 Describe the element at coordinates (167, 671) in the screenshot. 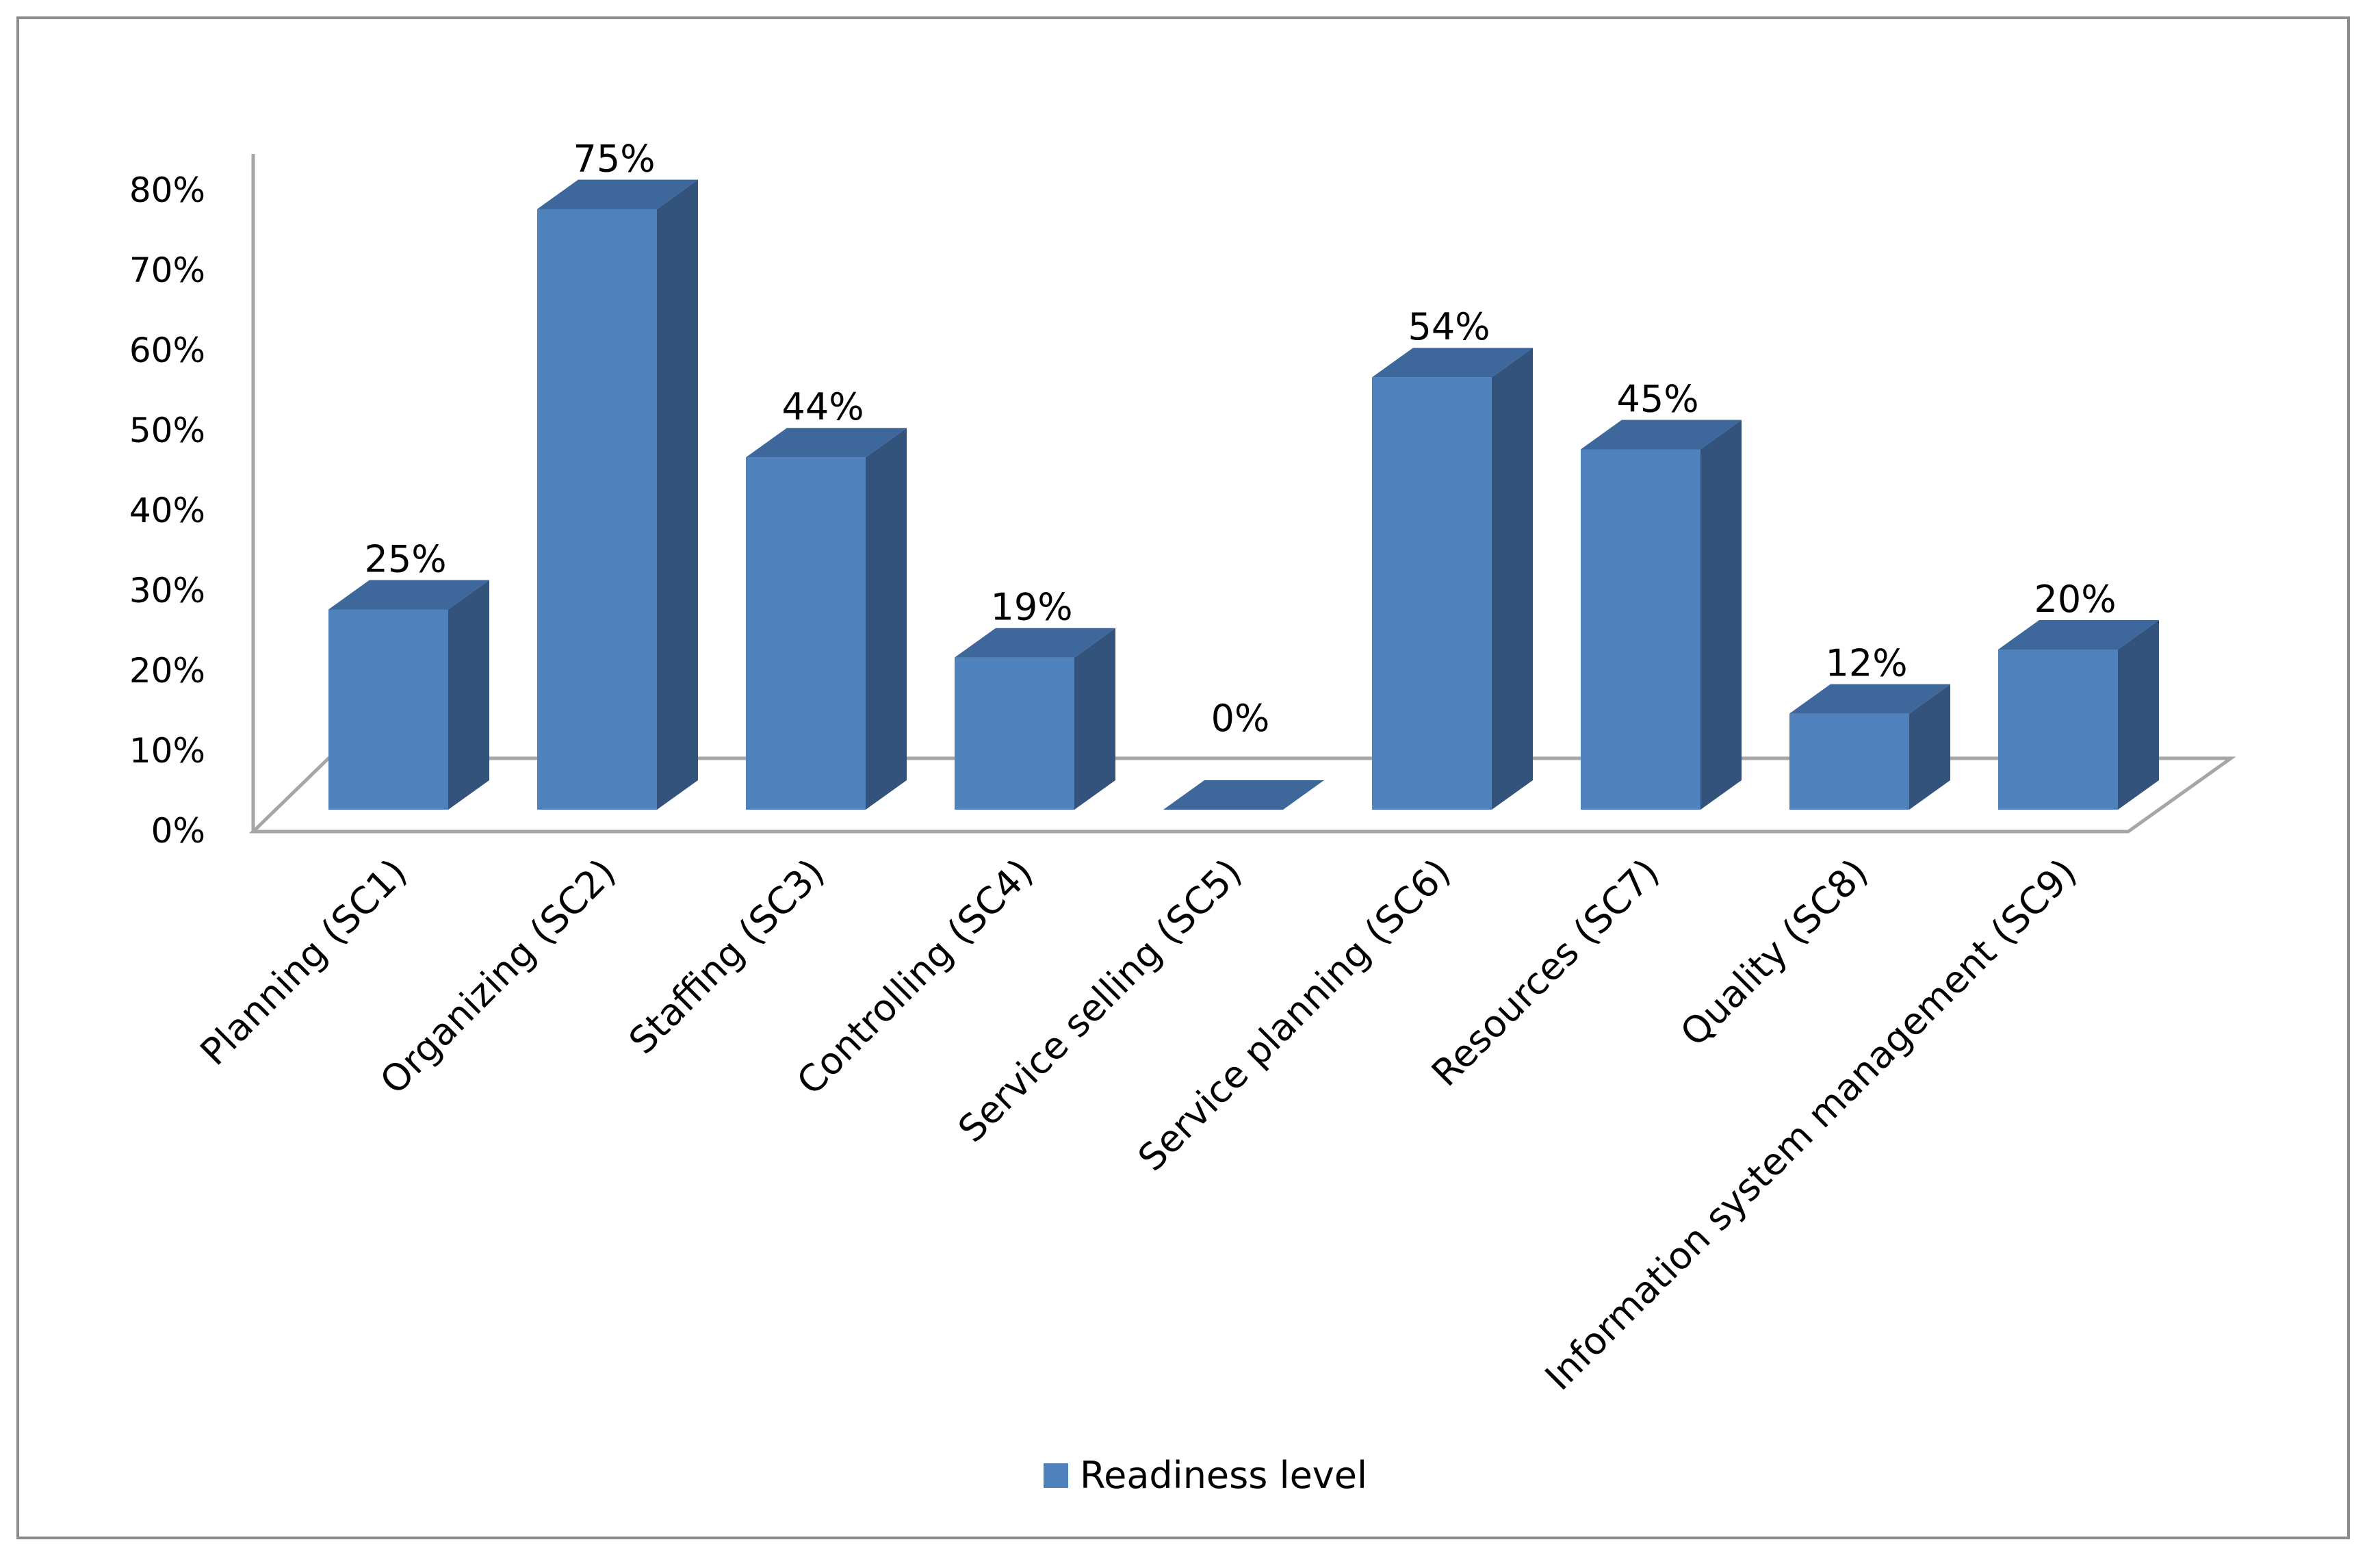

I see `y-tick-label: 20%` at that location.